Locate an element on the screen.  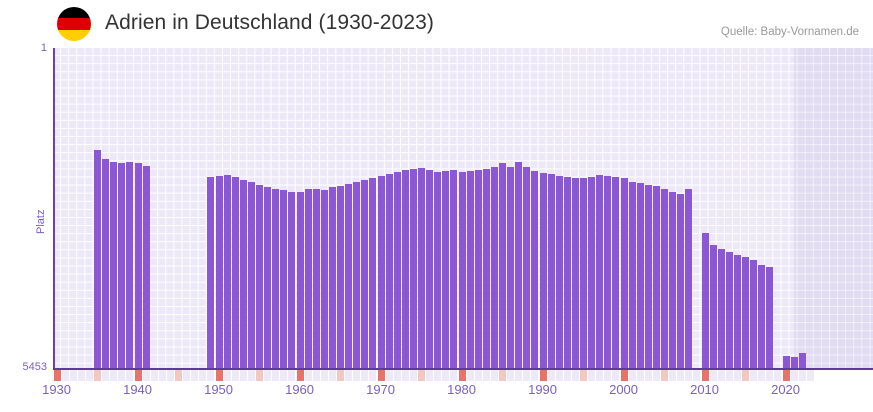
x-axis-label: 2010 is located at coordinates (705, 389).